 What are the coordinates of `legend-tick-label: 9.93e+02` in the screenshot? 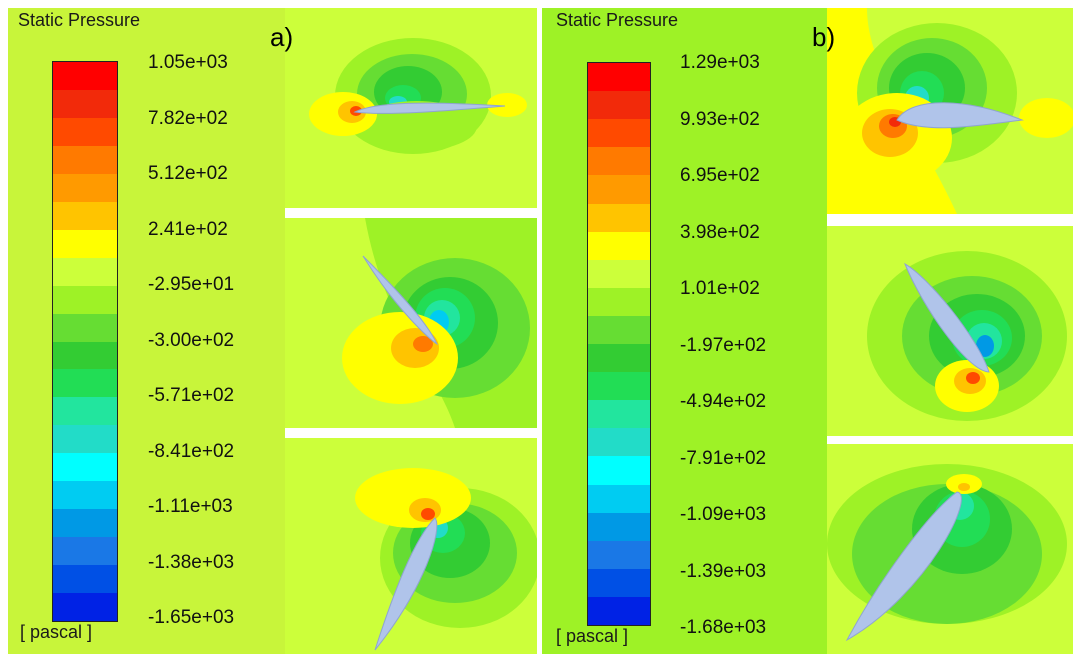 It's located at (720, 119).